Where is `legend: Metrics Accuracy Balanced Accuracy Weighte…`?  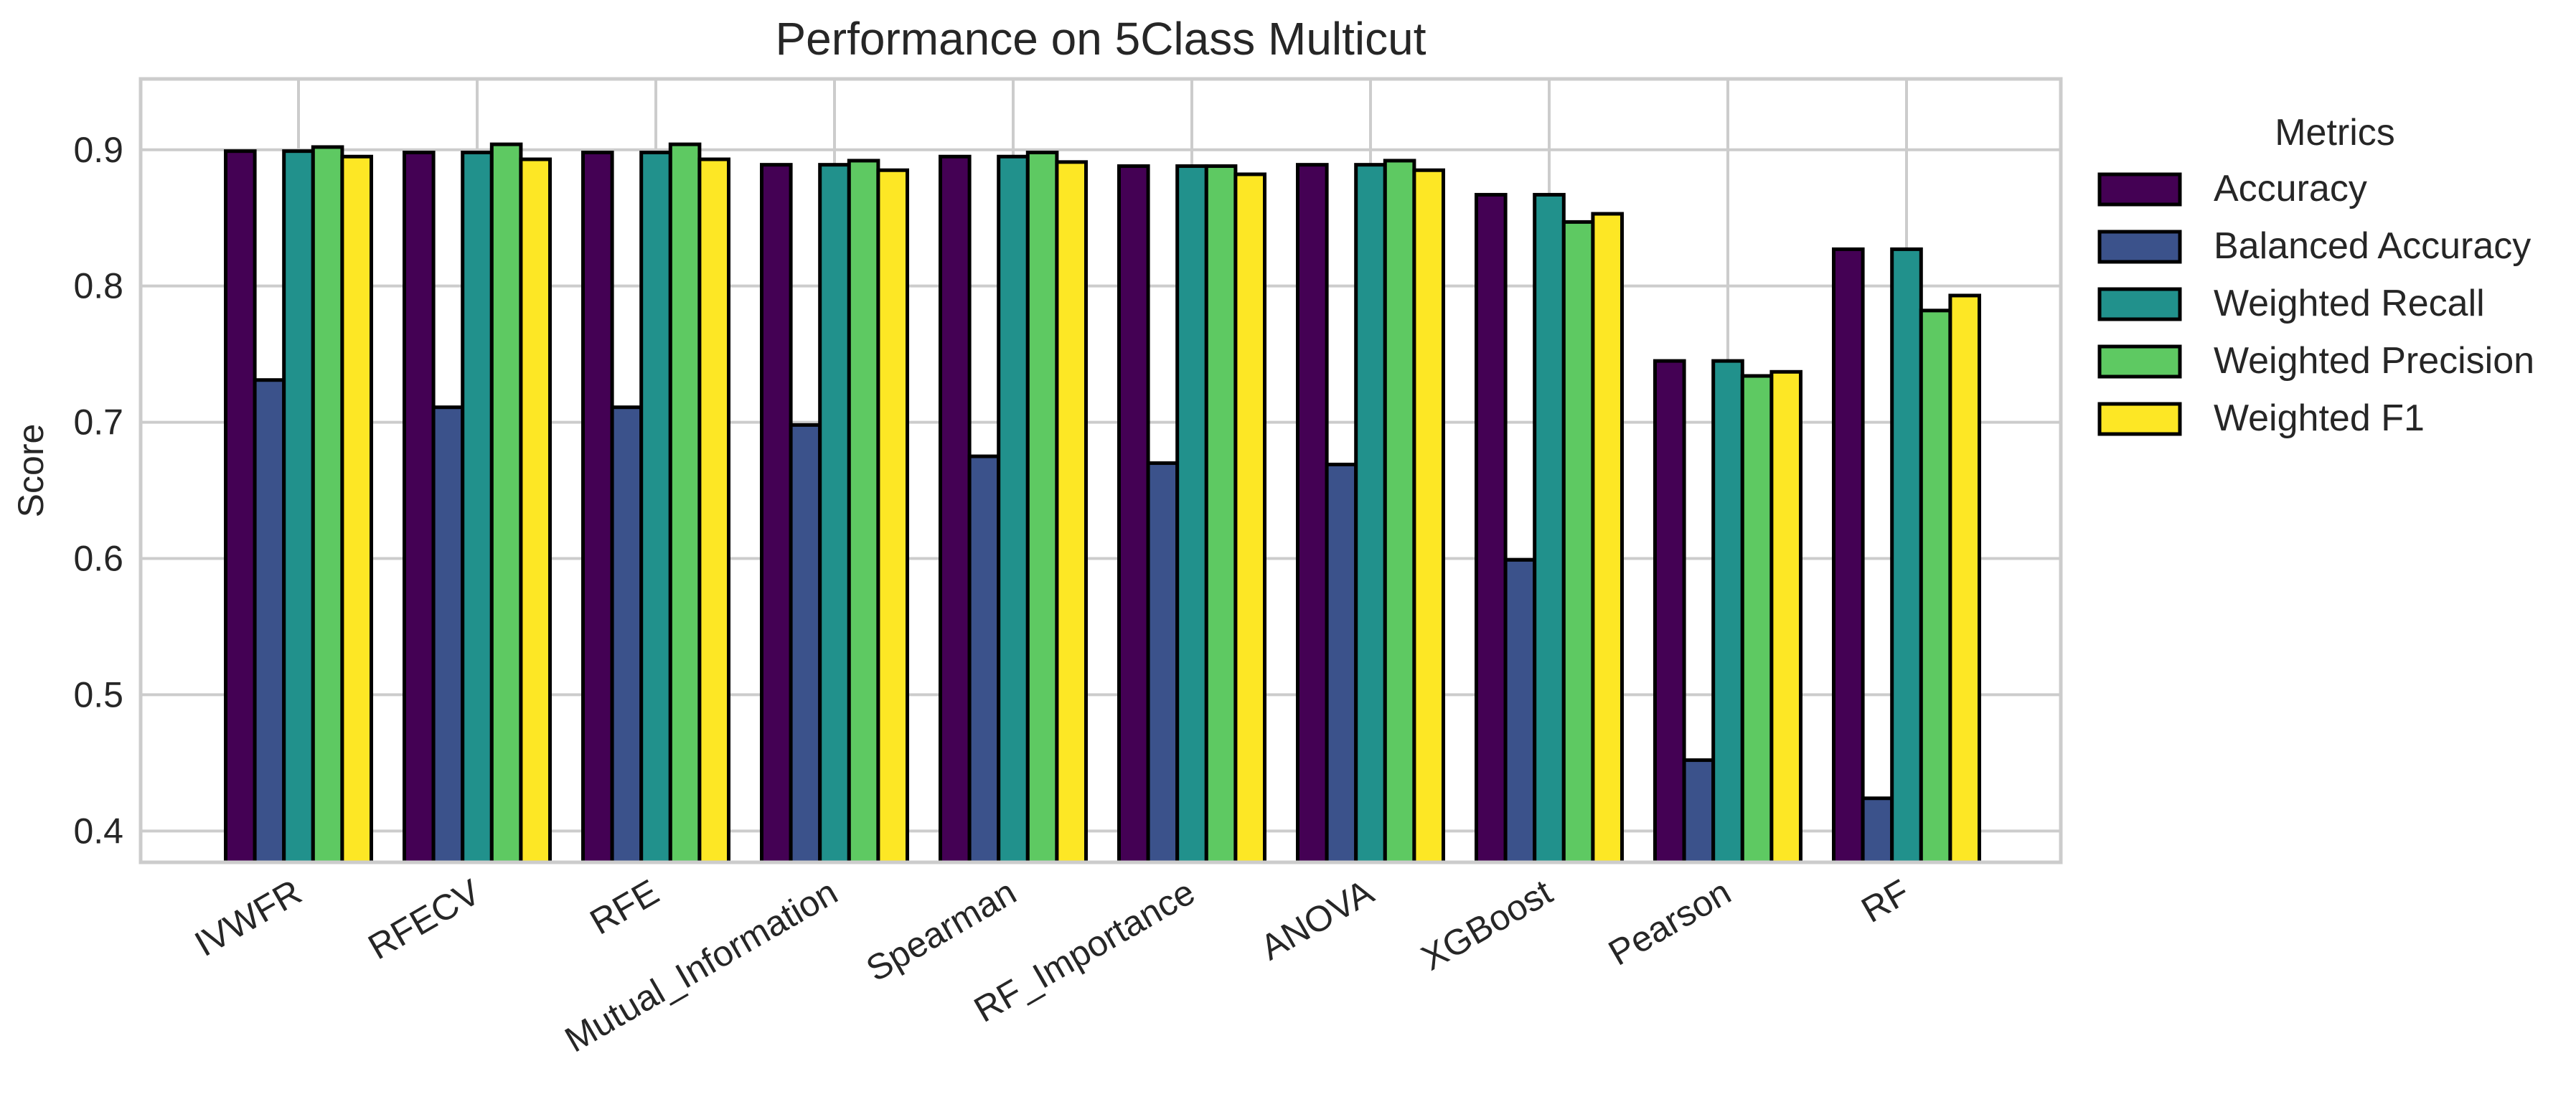 legend: Metrics Accuracy Balanced Accuracy Weighte… is located at coordinates (2315, 276).